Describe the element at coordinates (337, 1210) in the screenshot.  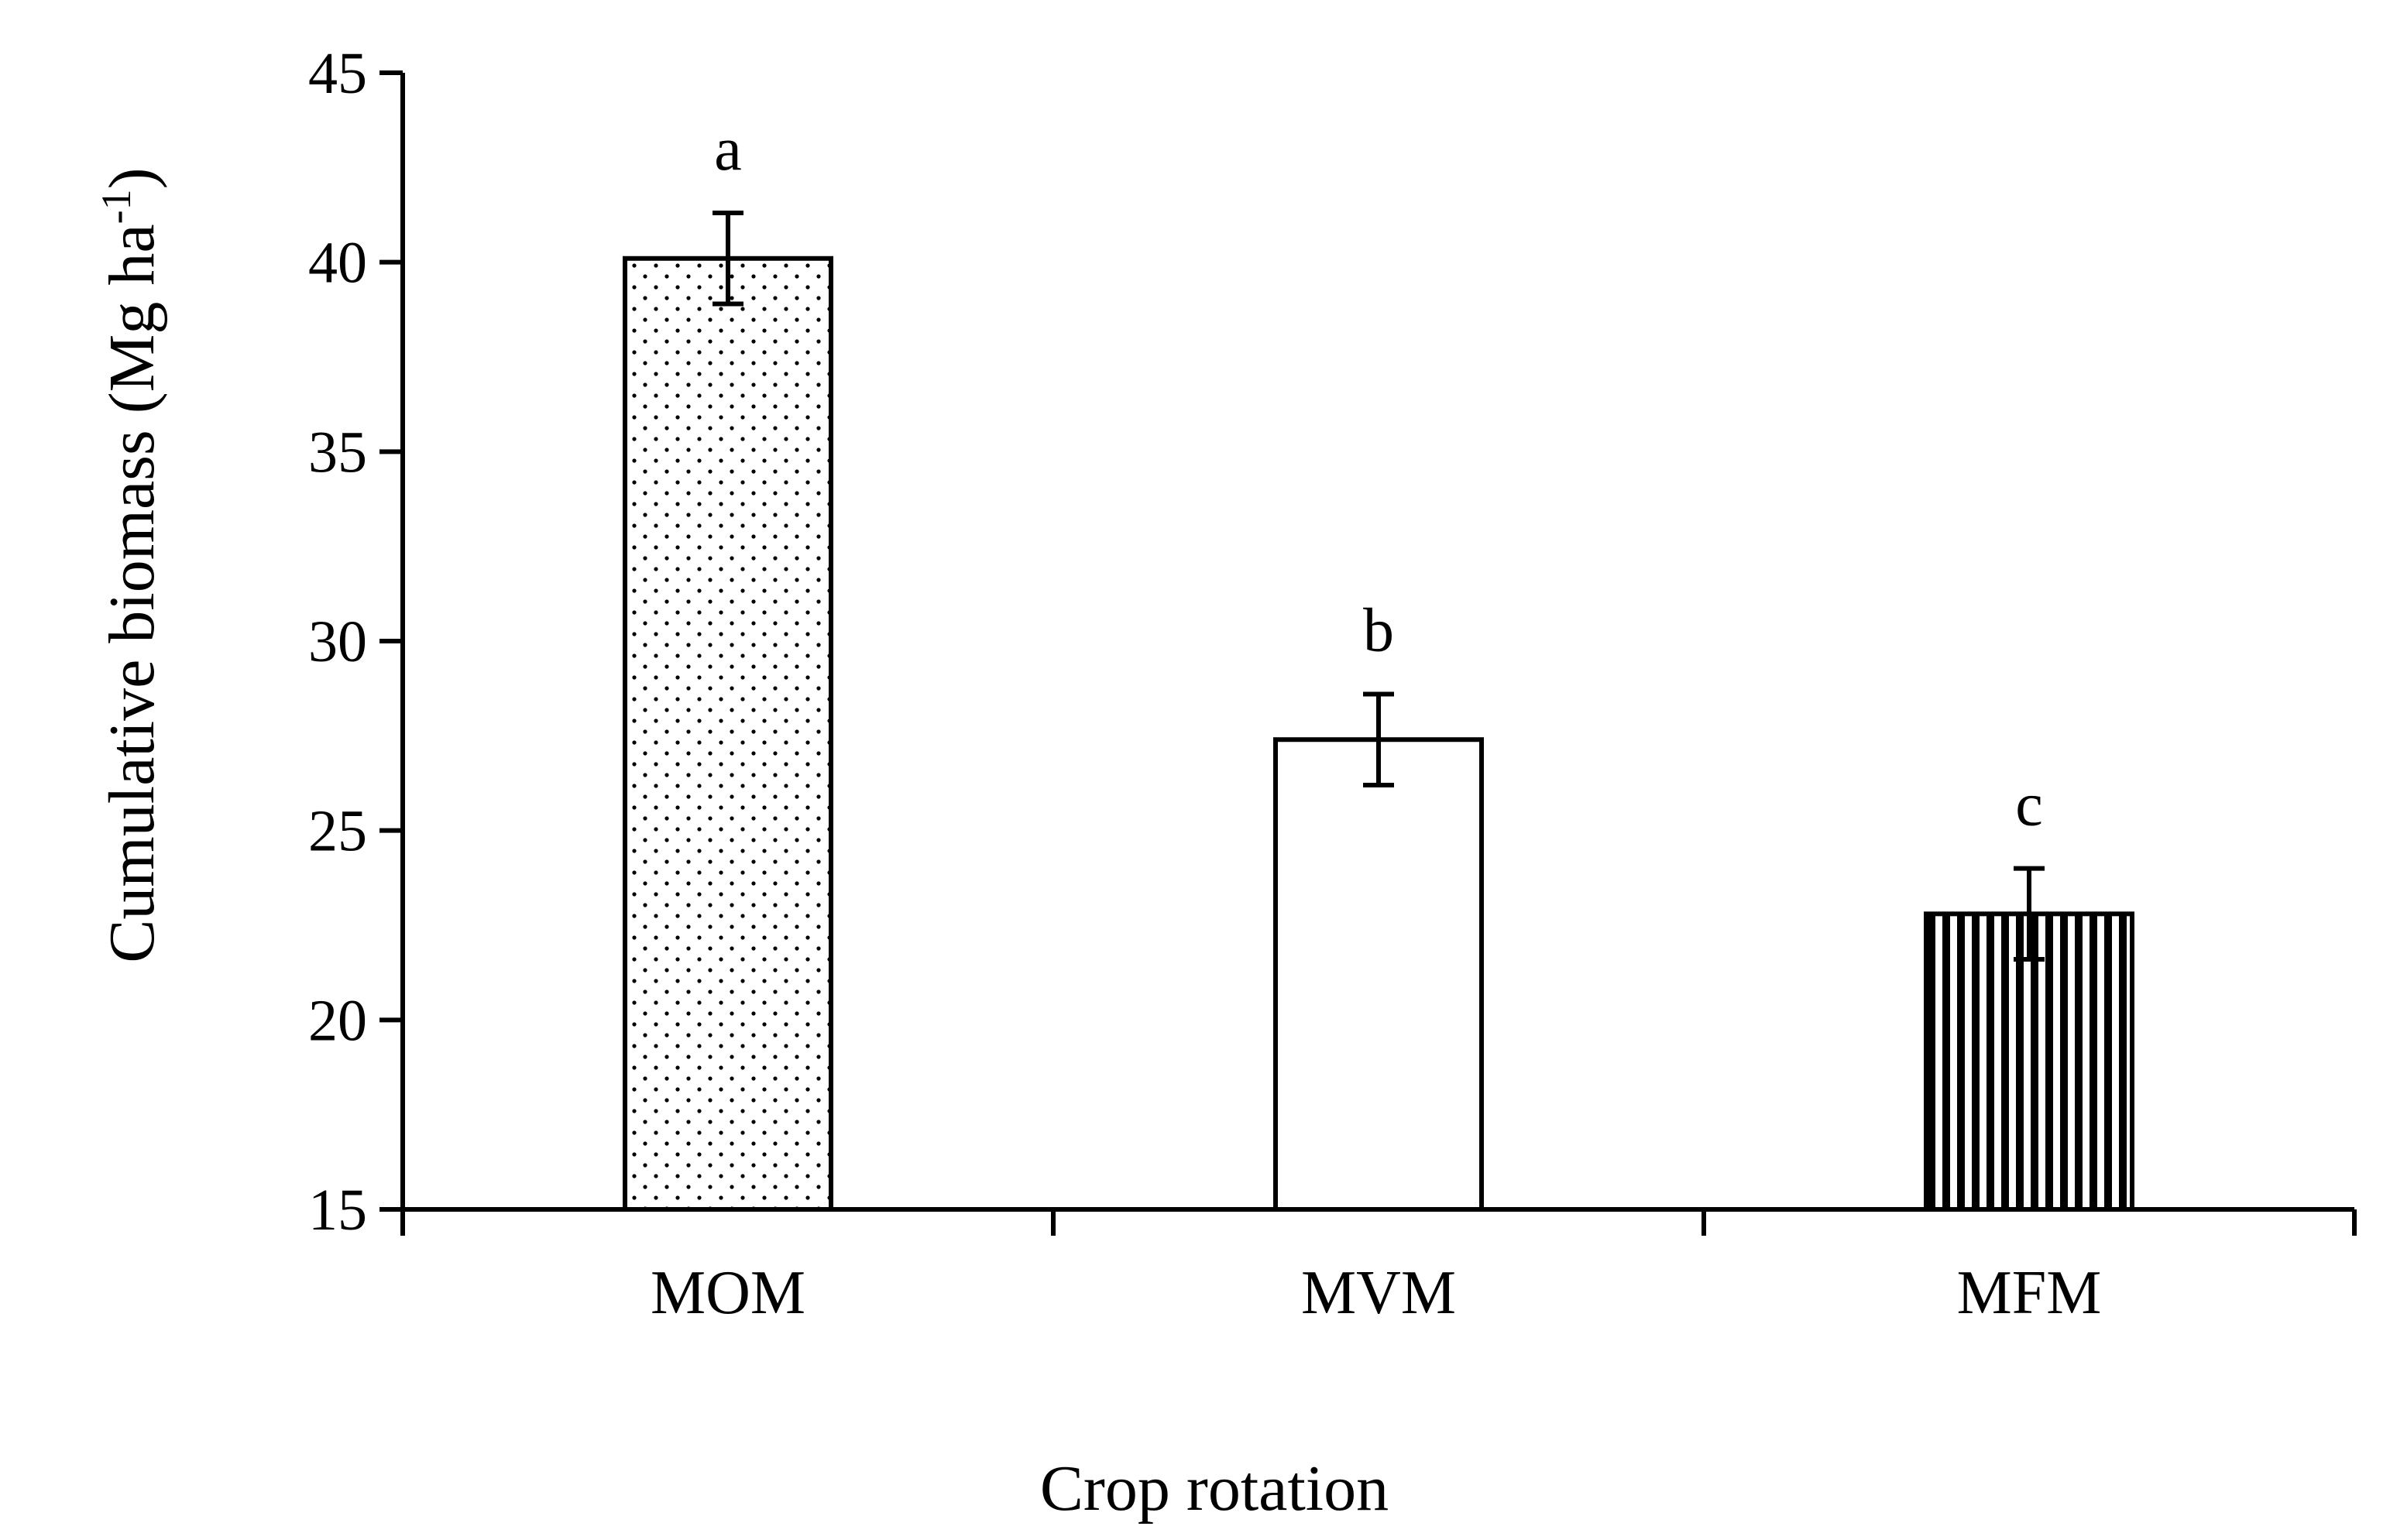
I see `y-tick-label: 15` at that location.